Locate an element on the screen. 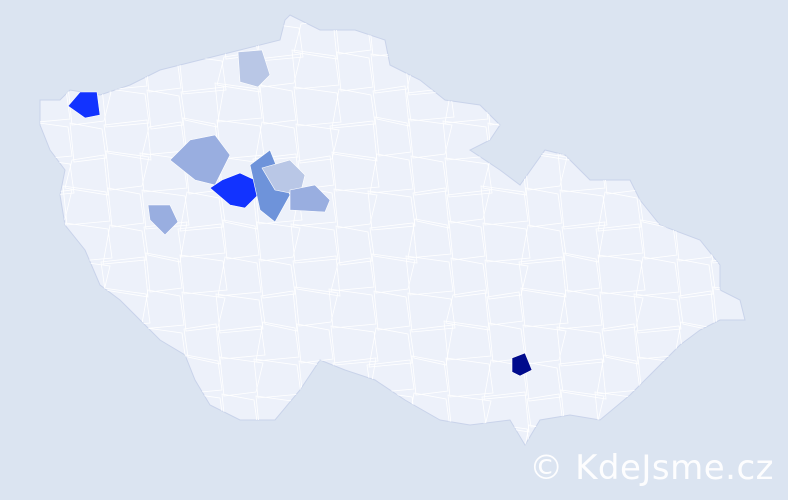  region-west-central-district is located at coordinates (200, 160).